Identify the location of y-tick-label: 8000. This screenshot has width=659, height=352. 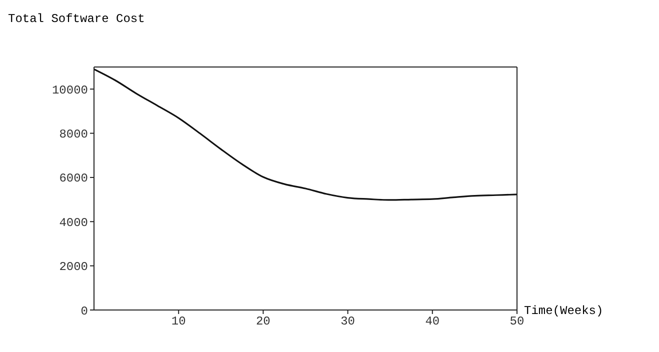
(73, 135).